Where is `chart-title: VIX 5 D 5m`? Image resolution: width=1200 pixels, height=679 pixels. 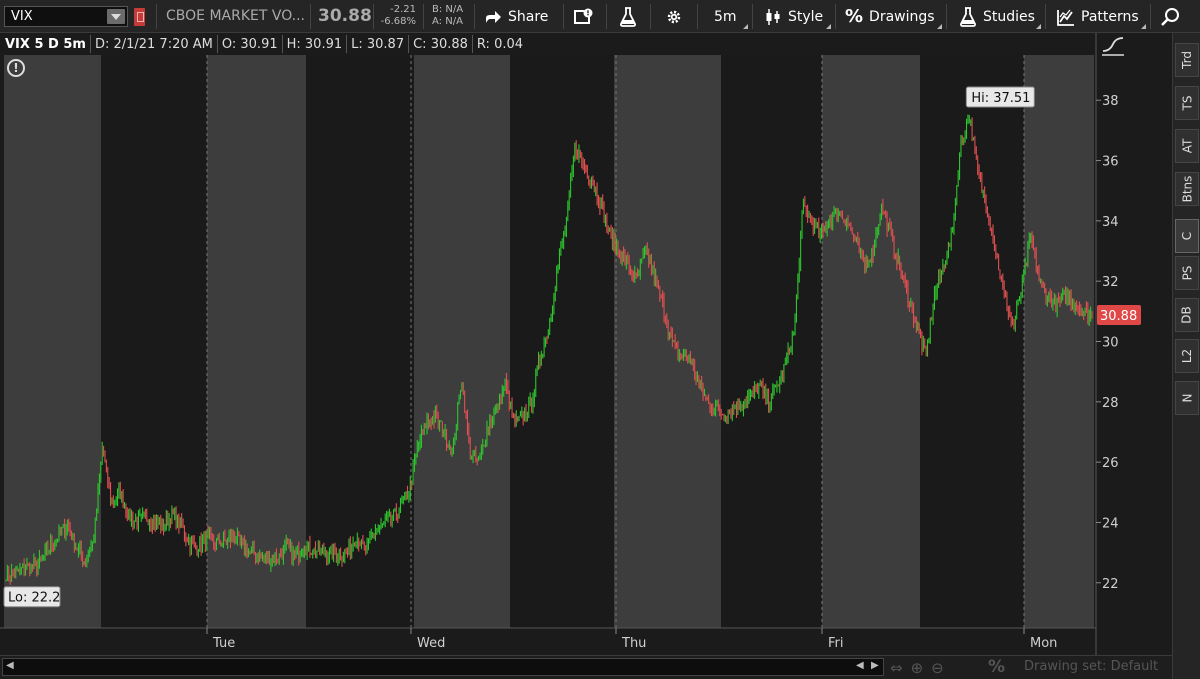
chart-title: VIX 5 D 5m is located at coordinates (45, 44).